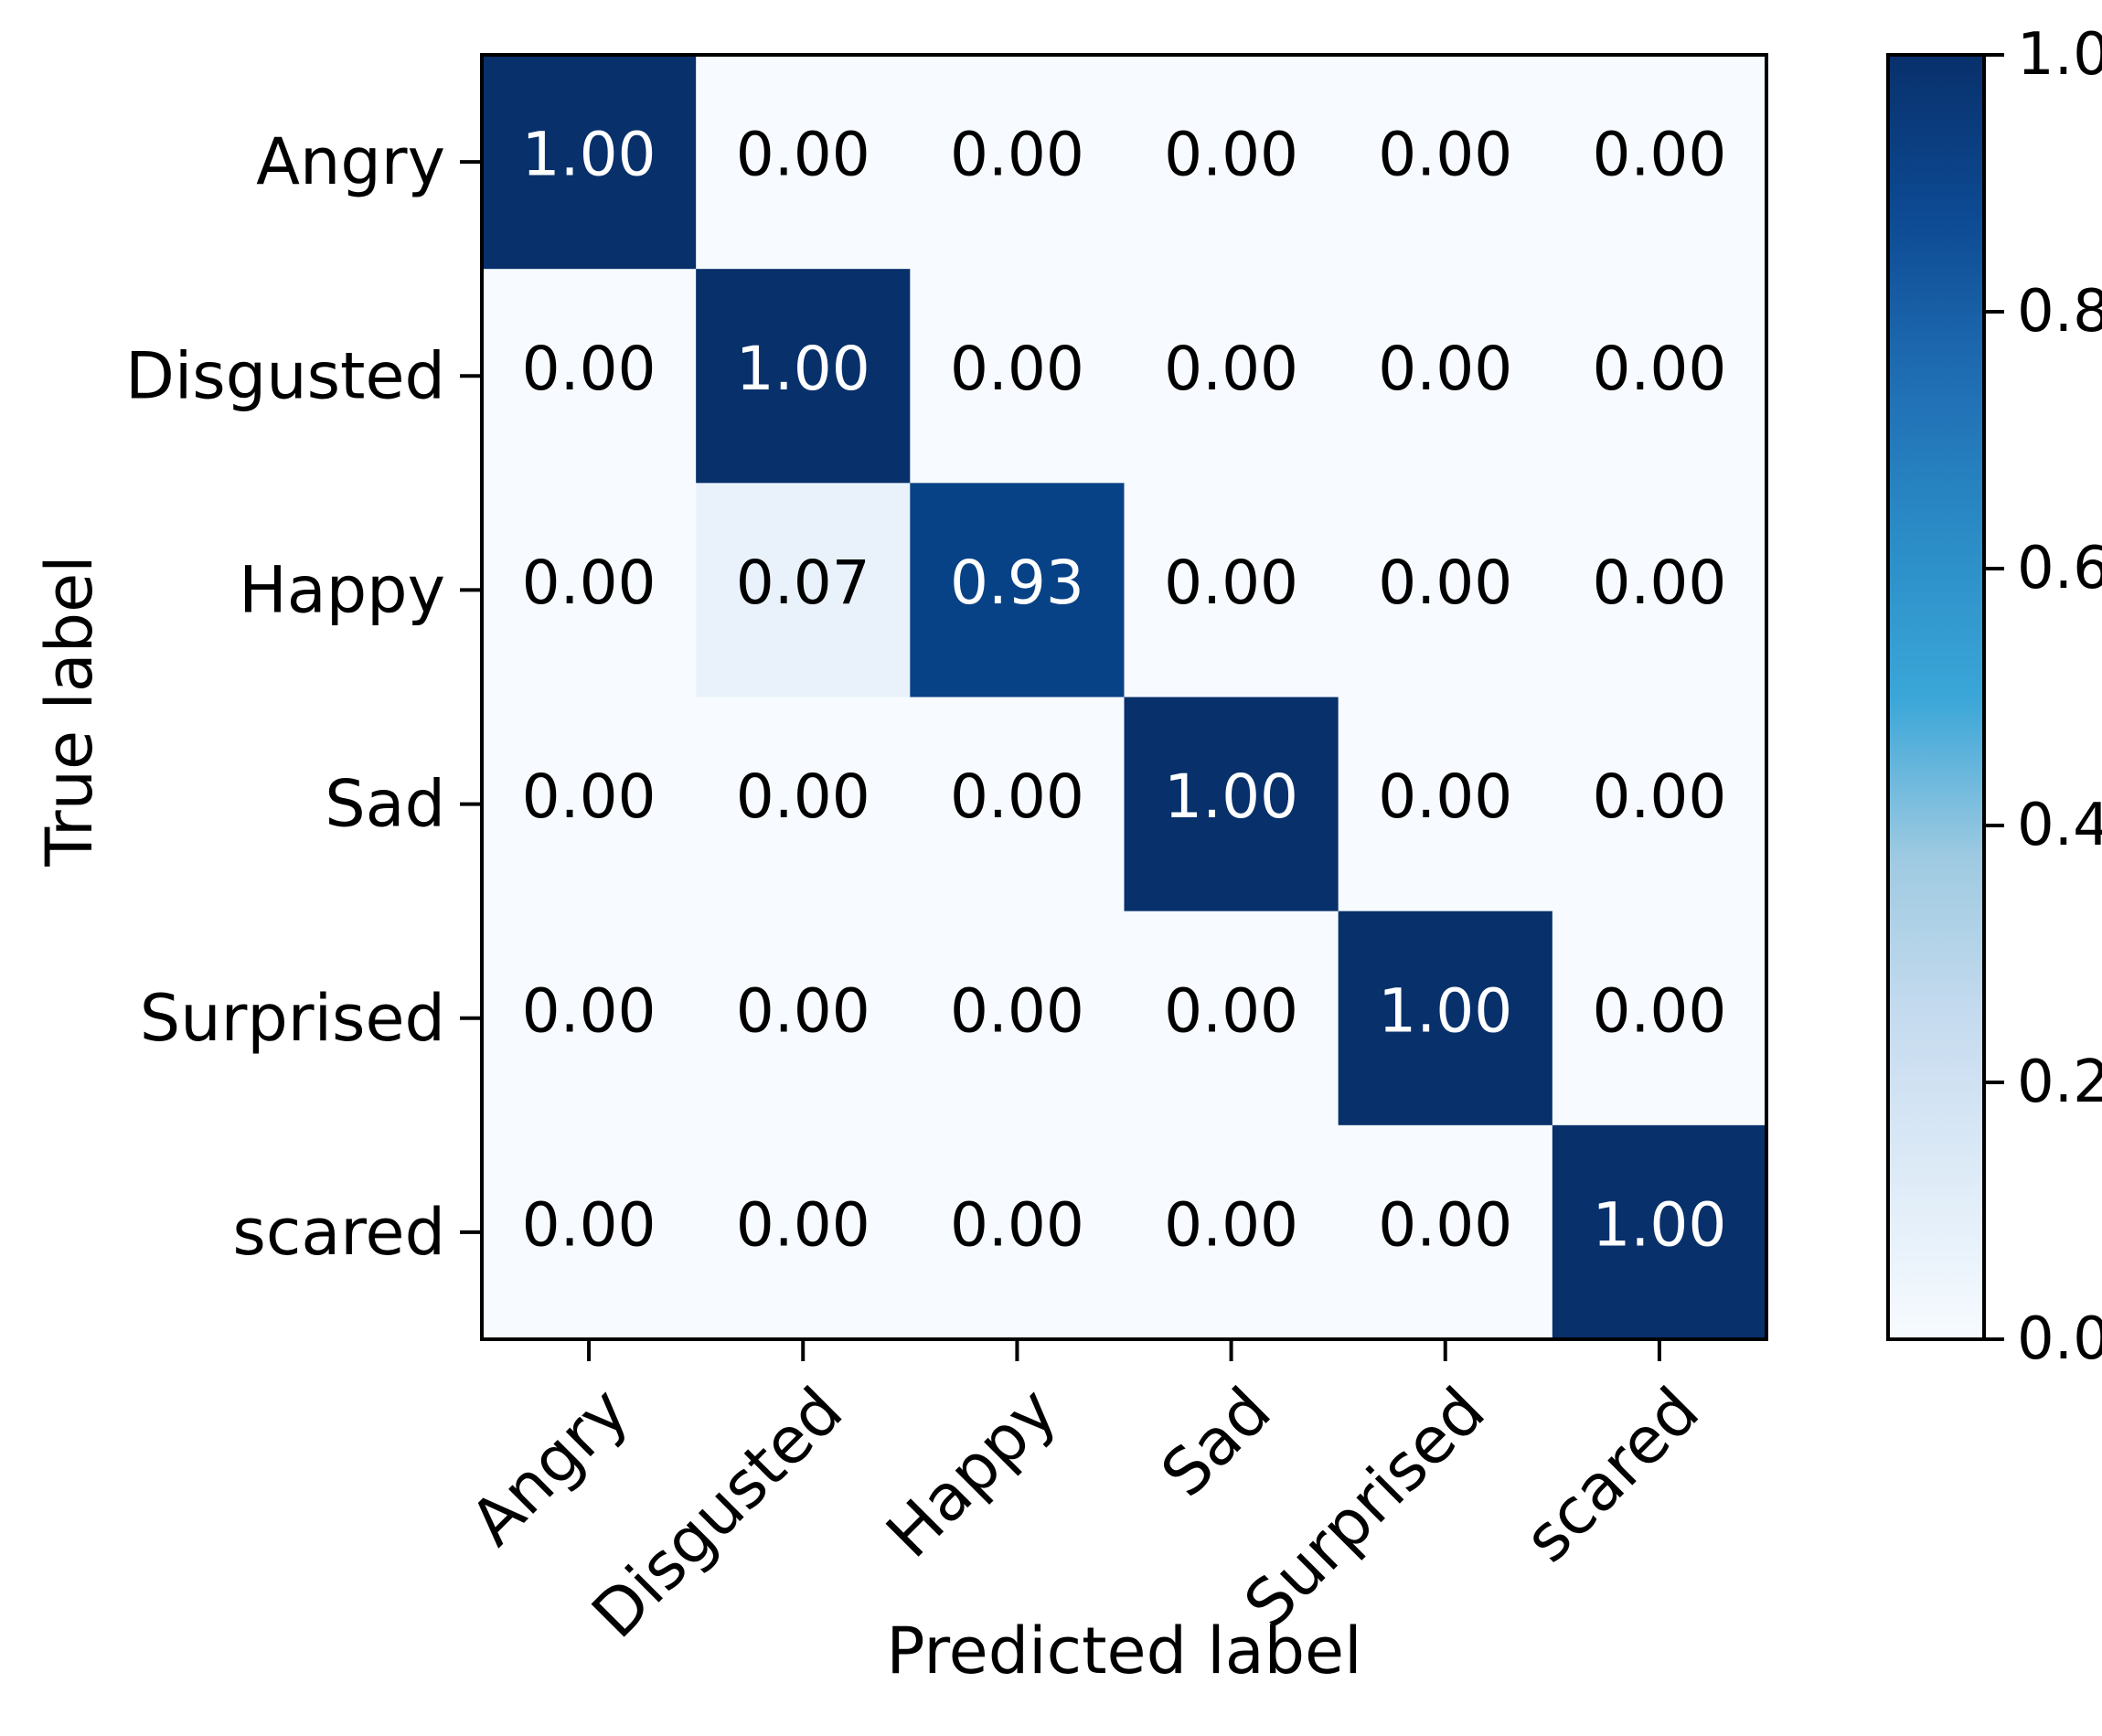 Image resolution: width=2102 pixels, height=1736 pixels. I want to click on matrix-cell-r5-c5, so click(1659, 1232).